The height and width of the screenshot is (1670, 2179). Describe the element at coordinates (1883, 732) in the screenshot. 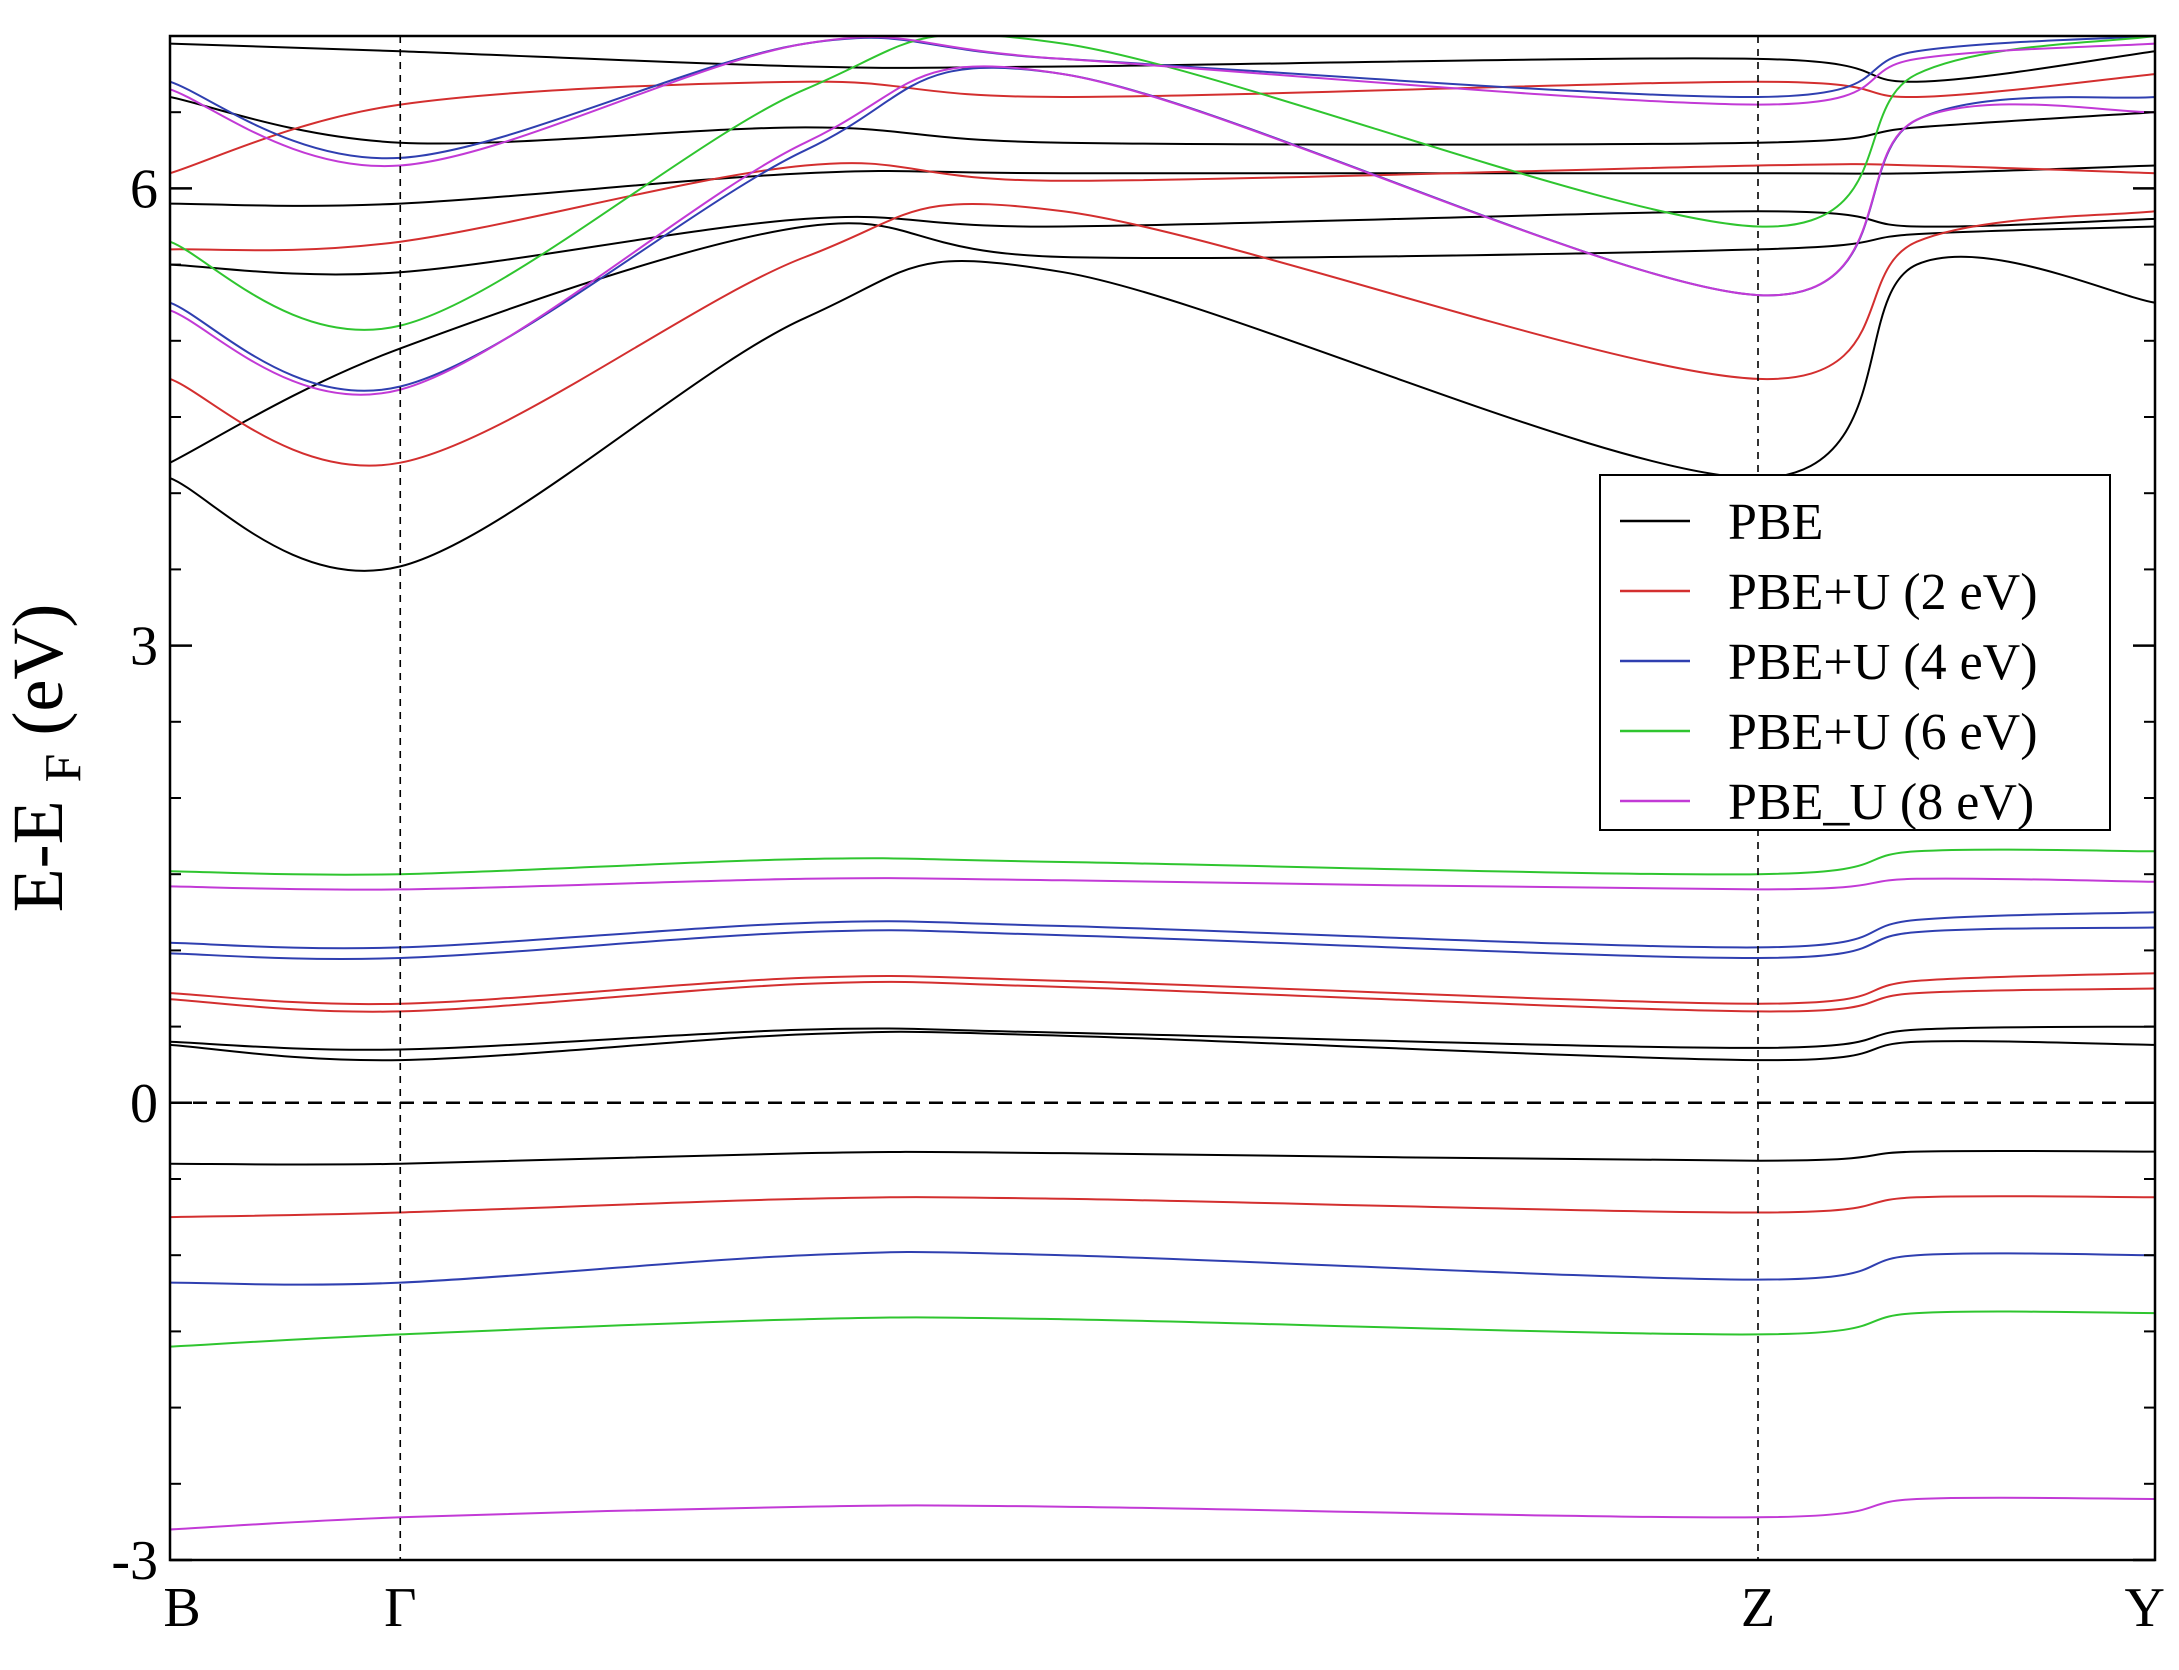

I see `legend-label: PBE+U (6 eV)` at that location.